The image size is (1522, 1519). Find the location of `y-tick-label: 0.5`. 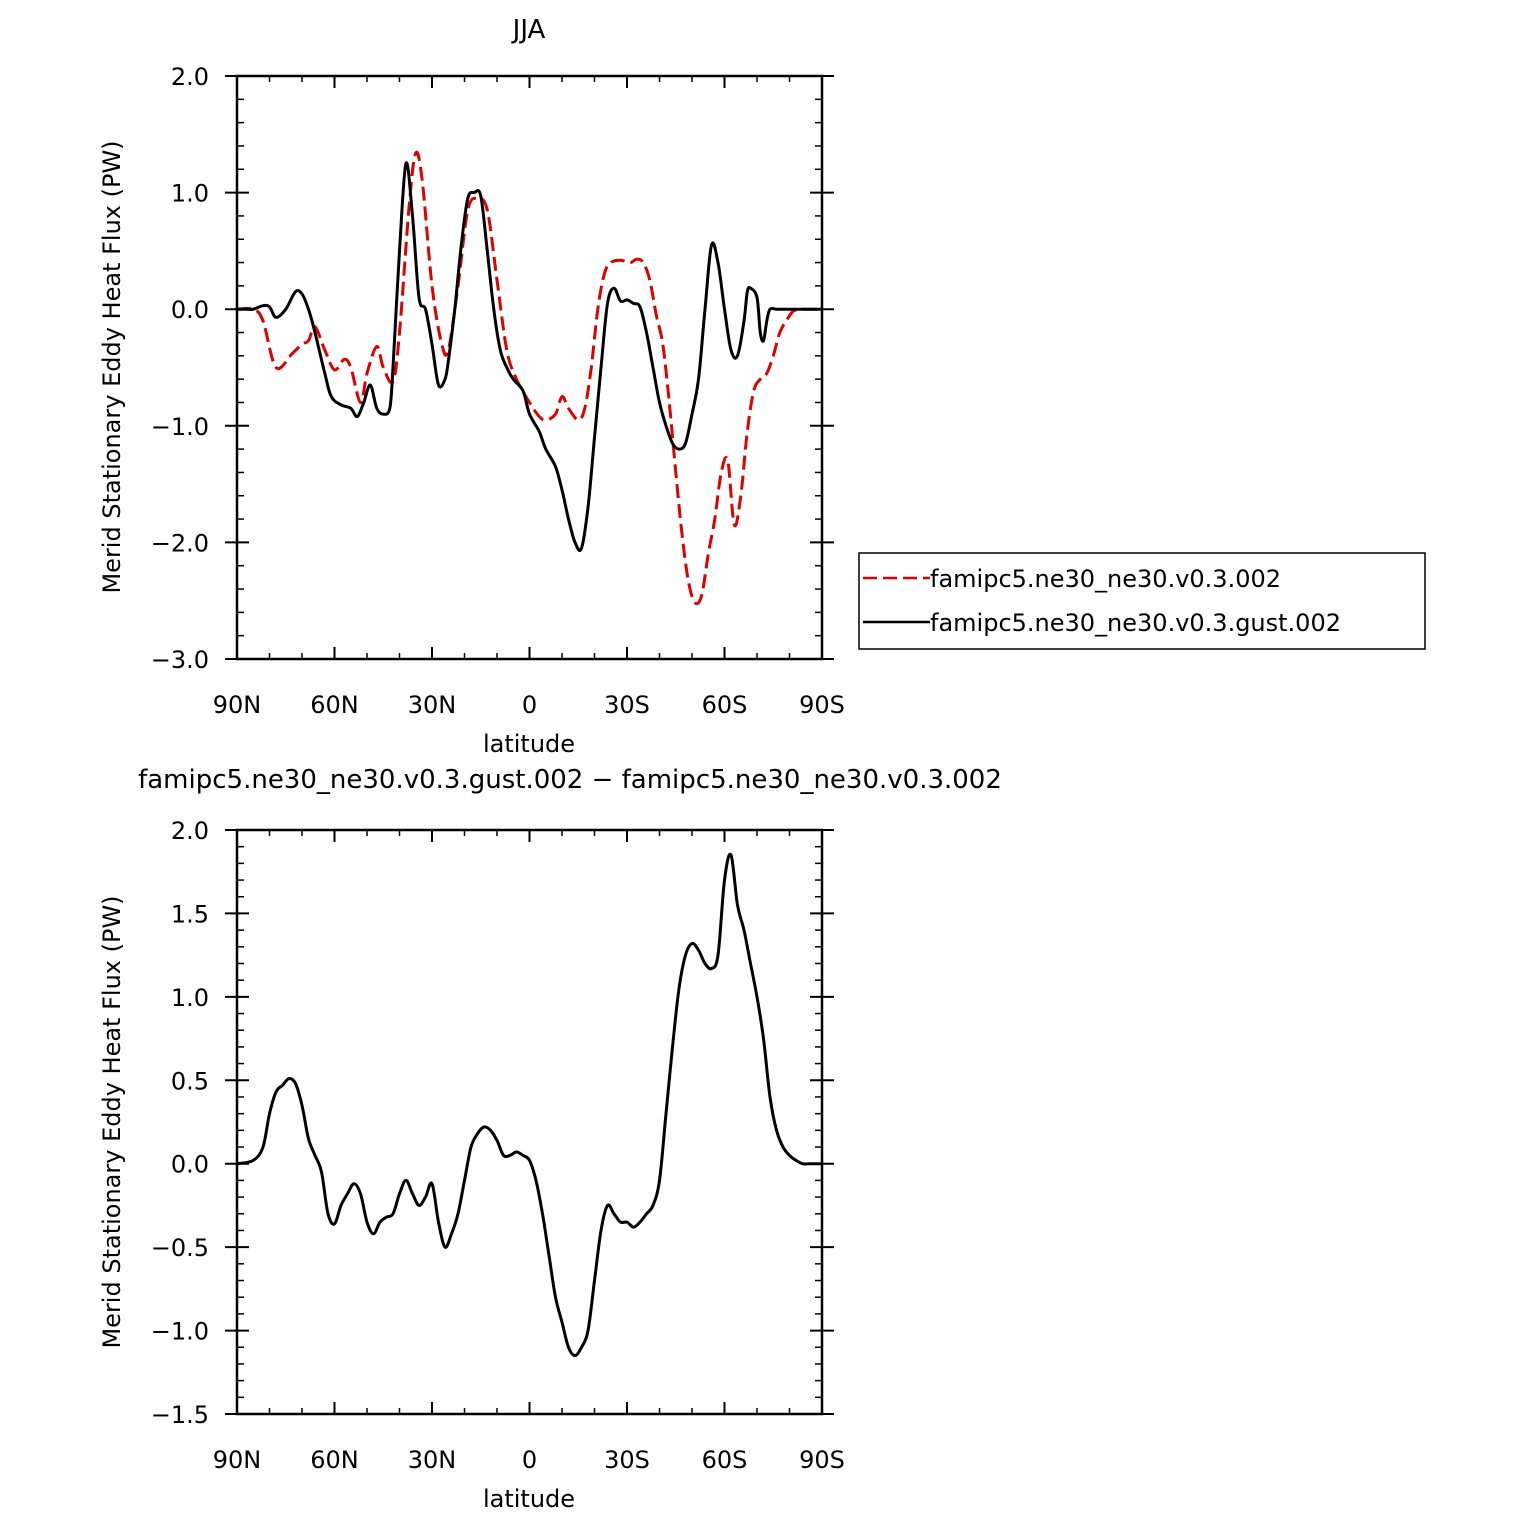

y-tick-label: 0.5 is located at coordinates (190, 1081).